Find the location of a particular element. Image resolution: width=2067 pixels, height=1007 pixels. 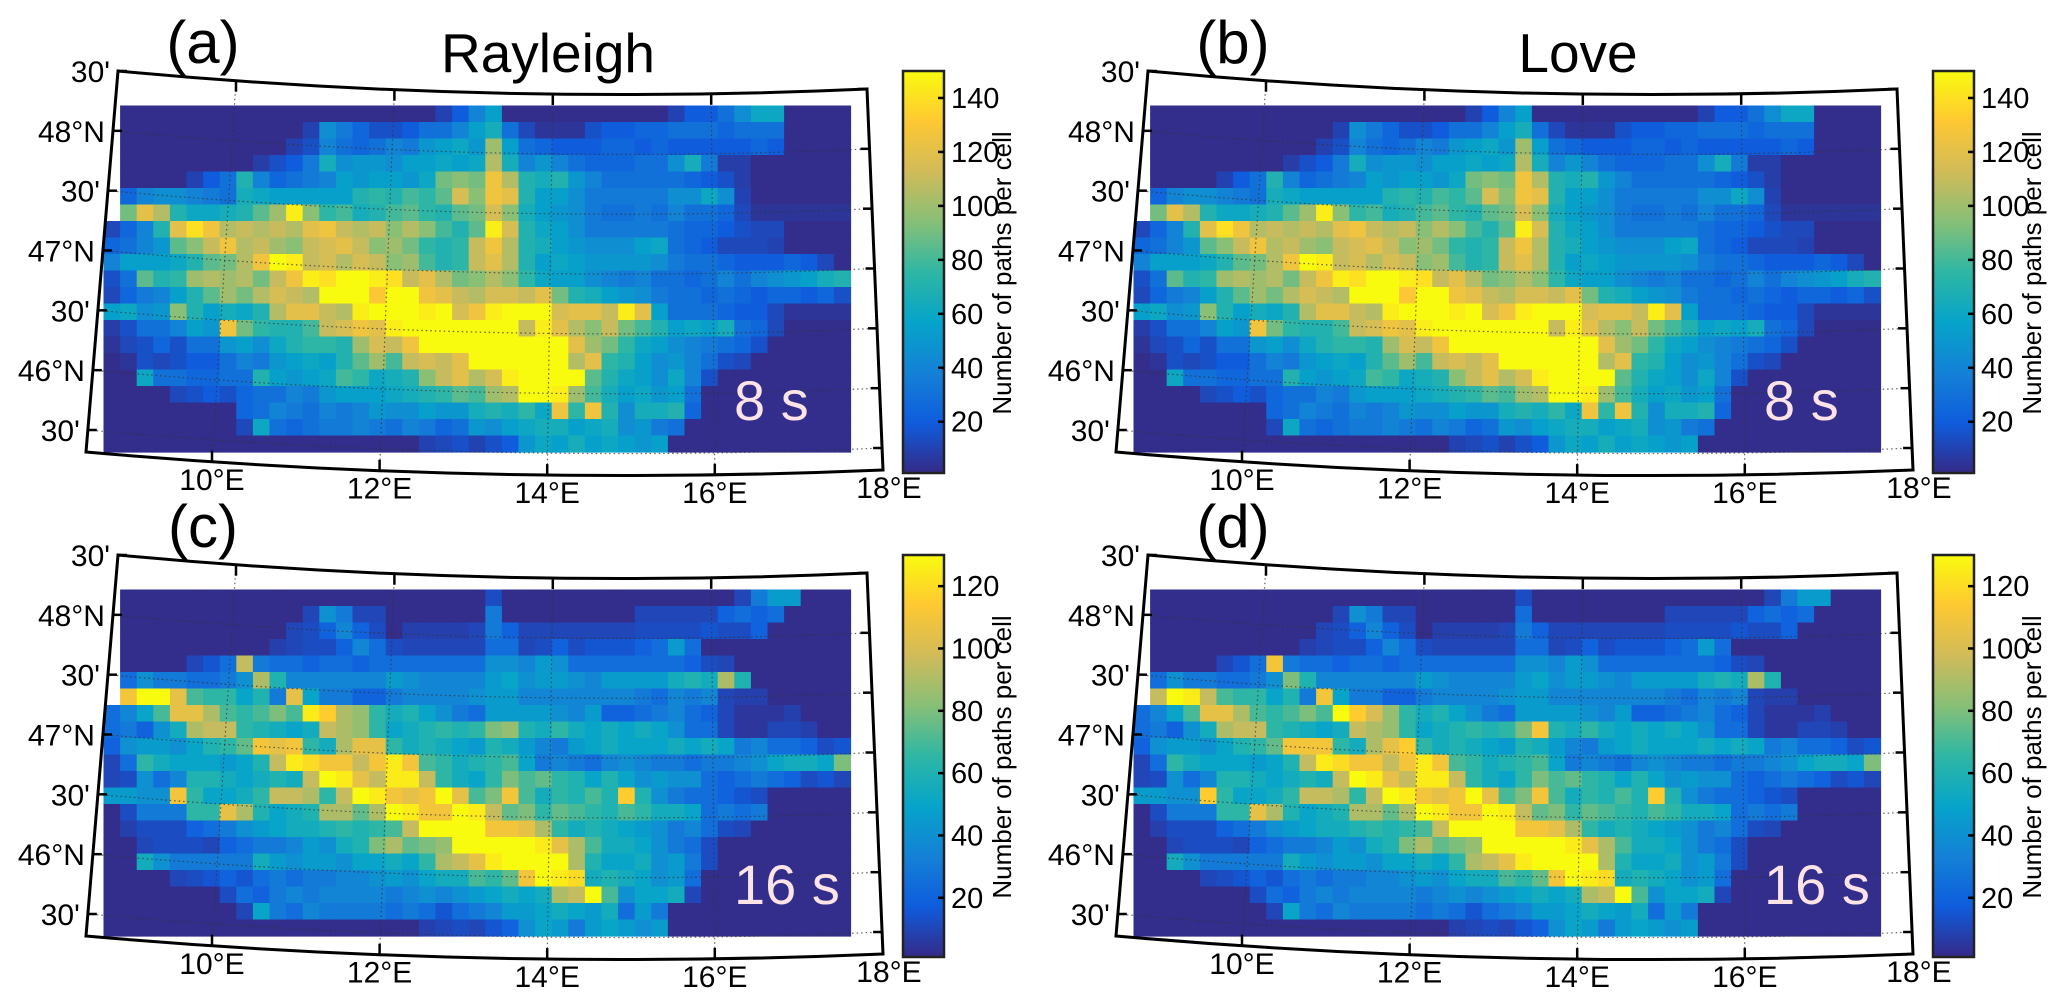

latitude-gridline is located at coordinates (488, 262).